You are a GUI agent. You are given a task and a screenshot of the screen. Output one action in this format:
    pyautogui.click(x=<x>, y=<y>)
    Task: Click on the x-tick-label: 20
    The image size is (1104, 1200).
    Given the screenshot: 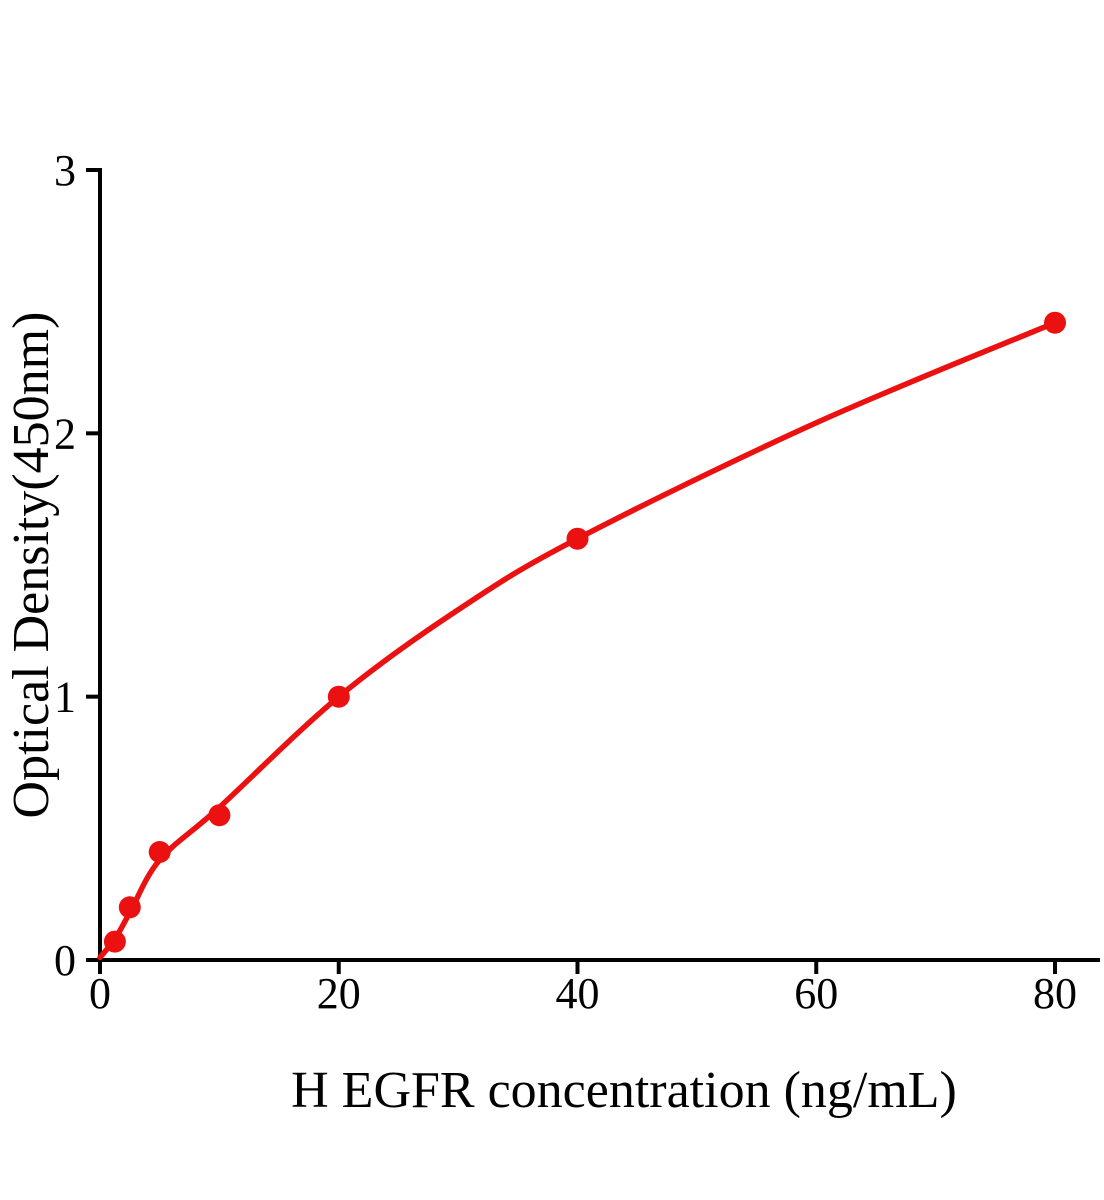 What is the action you would take?
    pyautogui.click(x=339, y=993)
    